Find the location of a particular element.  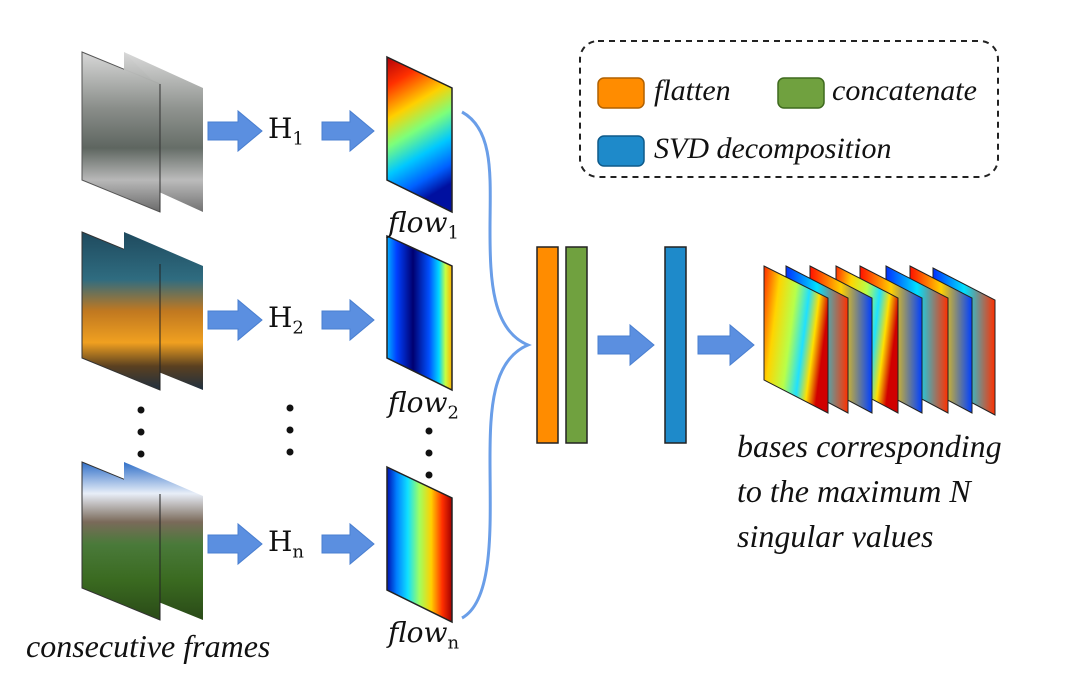

arrow-frames-to-h2 is located at coordinates (235, 320).